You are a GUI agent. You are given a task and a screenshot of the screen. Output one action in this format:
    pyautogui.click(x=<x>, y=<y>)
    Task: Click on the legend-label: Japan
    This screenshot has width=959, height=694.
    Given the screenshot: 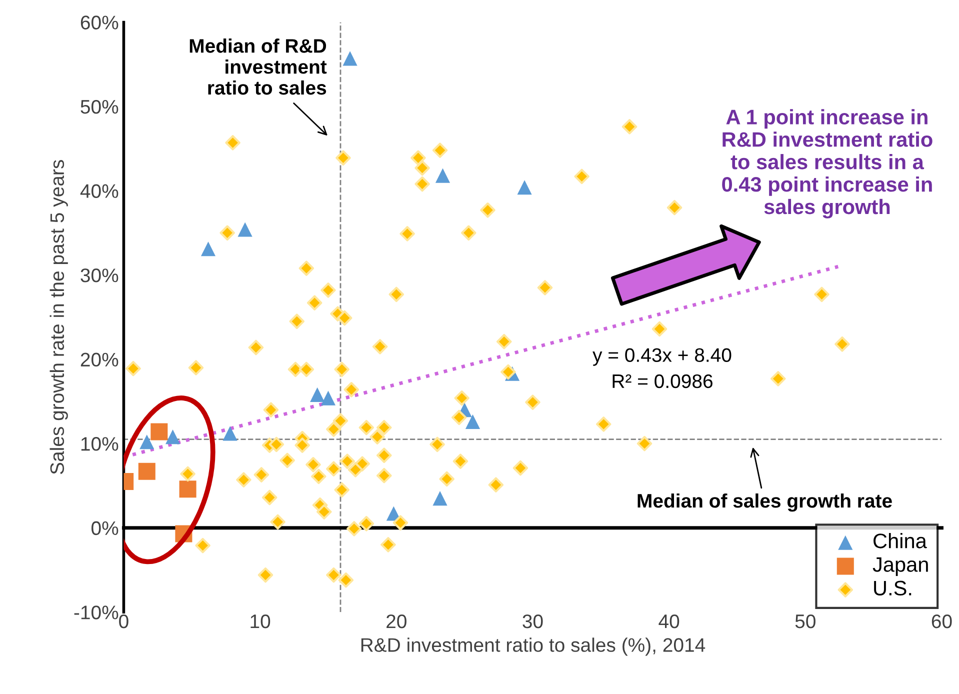 What is the action you would take?
    pyautogui.click(x=900, y=566)
    